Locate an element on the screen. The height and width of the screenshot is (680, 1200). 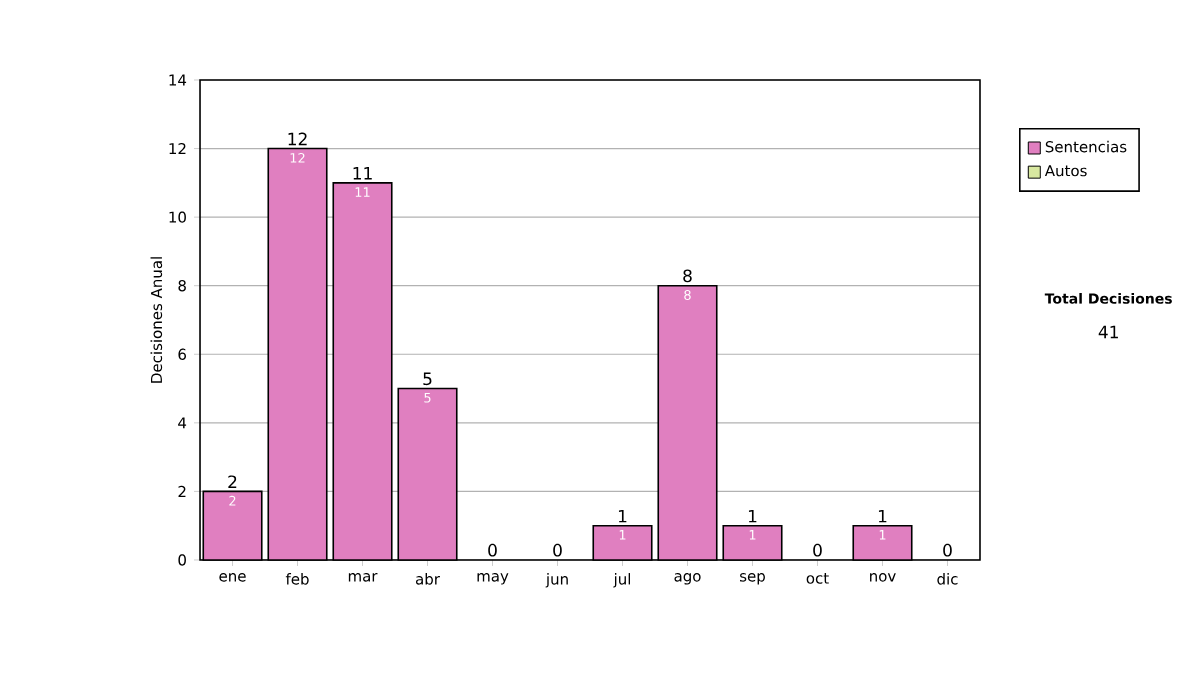
total-label: 11 is located at coordinates (362, 173).